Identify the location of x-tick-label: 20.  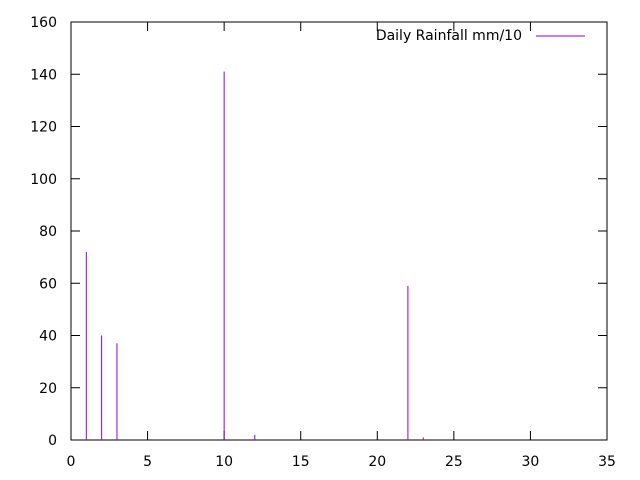
(377, 462).